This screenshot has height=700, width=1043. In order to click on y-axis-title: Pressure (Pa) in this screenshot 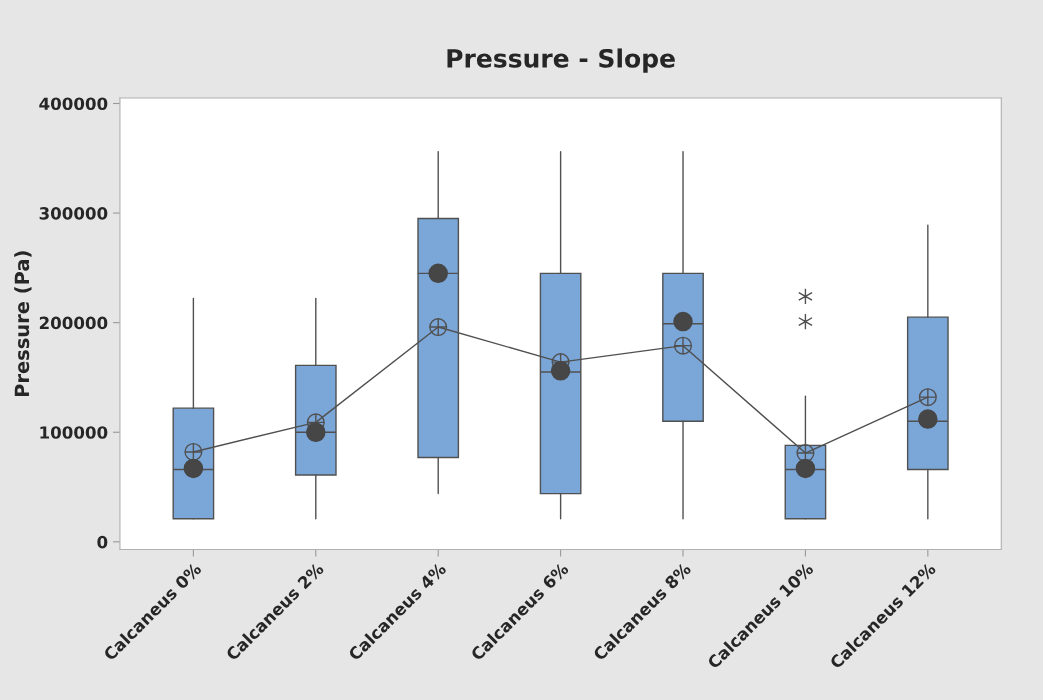, I will do `click(23, 324)`.